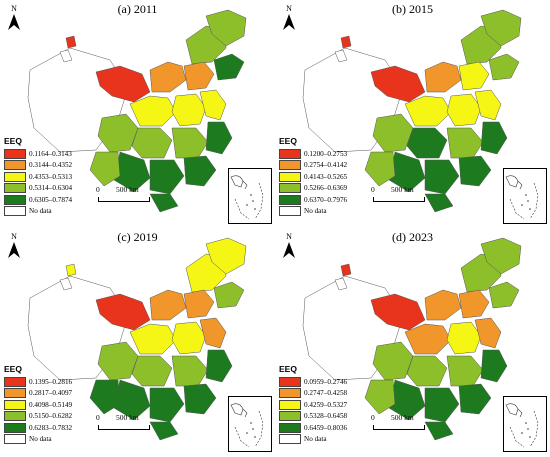 The image size is (550, 457). Describe the element at coordinates (51, 393) in the screenshot. I see `legend-label: 0.2817–0.4097` at that location.